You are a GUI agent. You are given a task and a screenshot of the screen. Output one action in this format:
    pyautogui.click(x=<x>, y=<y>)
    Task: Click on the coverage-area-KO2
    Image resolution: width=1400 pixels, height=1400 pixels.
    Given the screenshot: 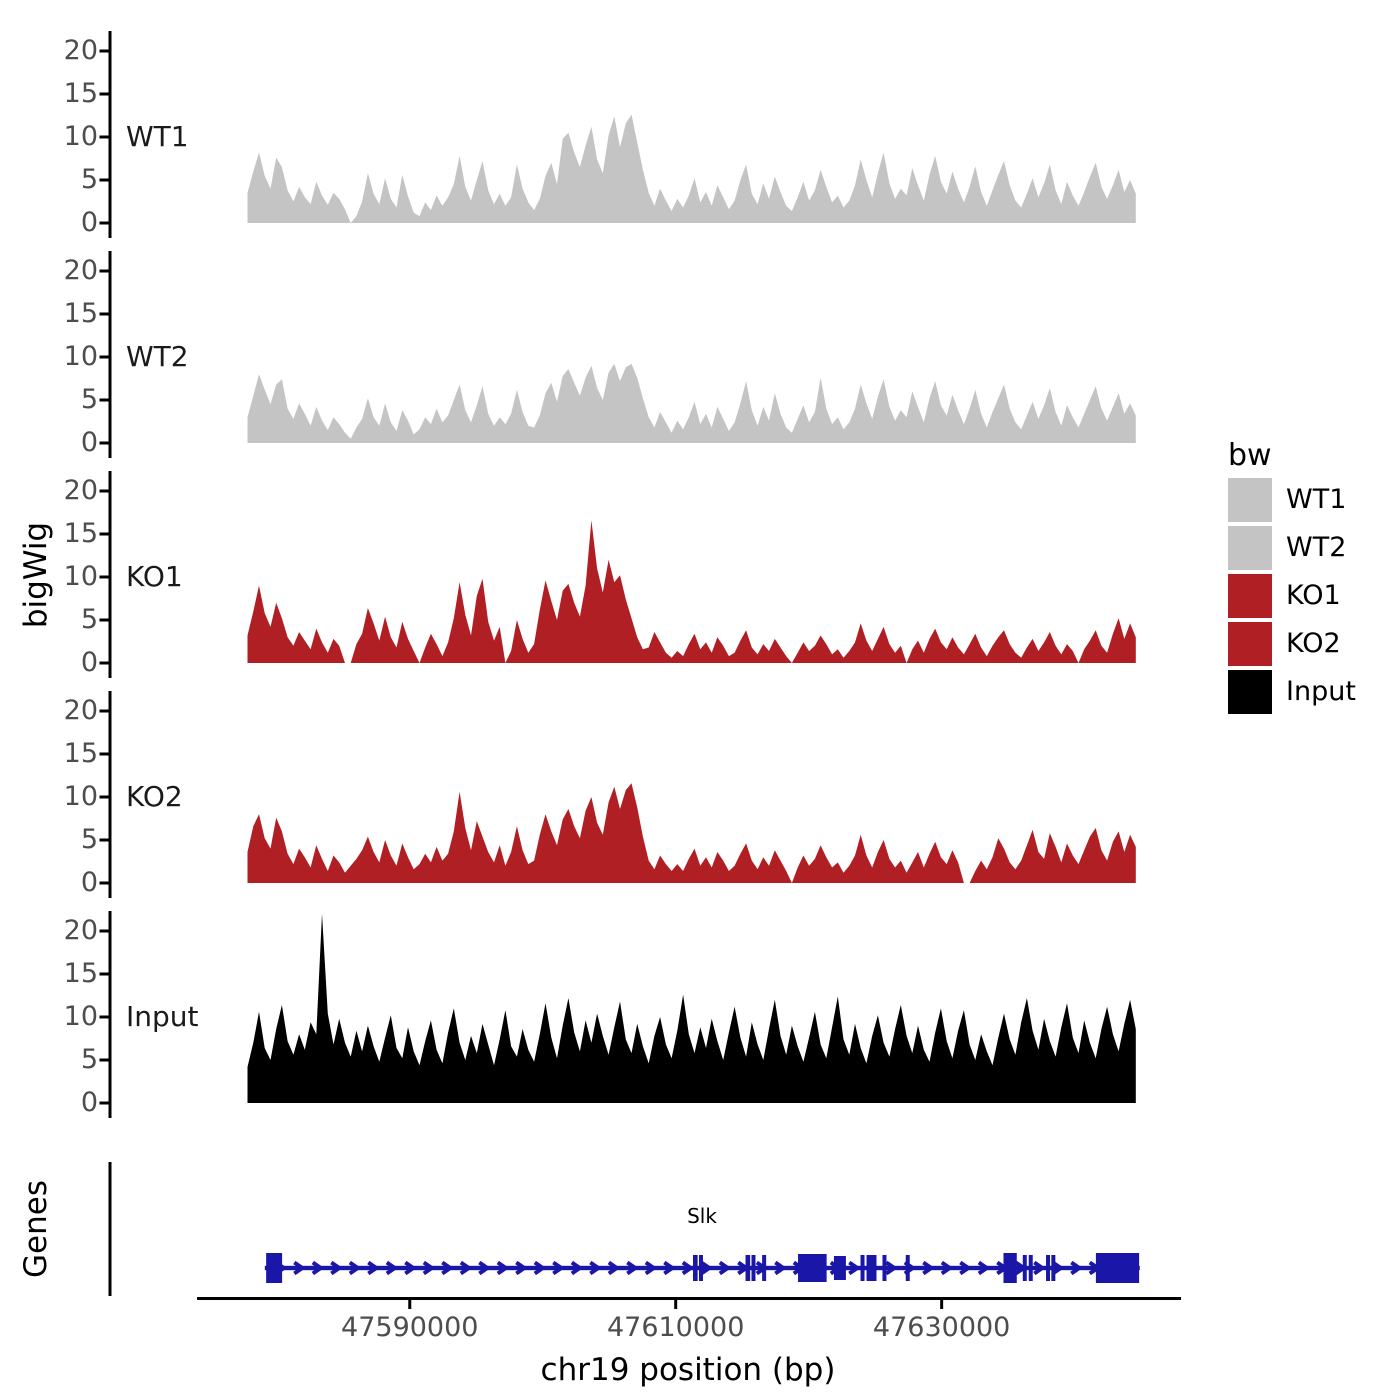 What is the action you would take?
    pyautogui.click(x=691, y=833)
    